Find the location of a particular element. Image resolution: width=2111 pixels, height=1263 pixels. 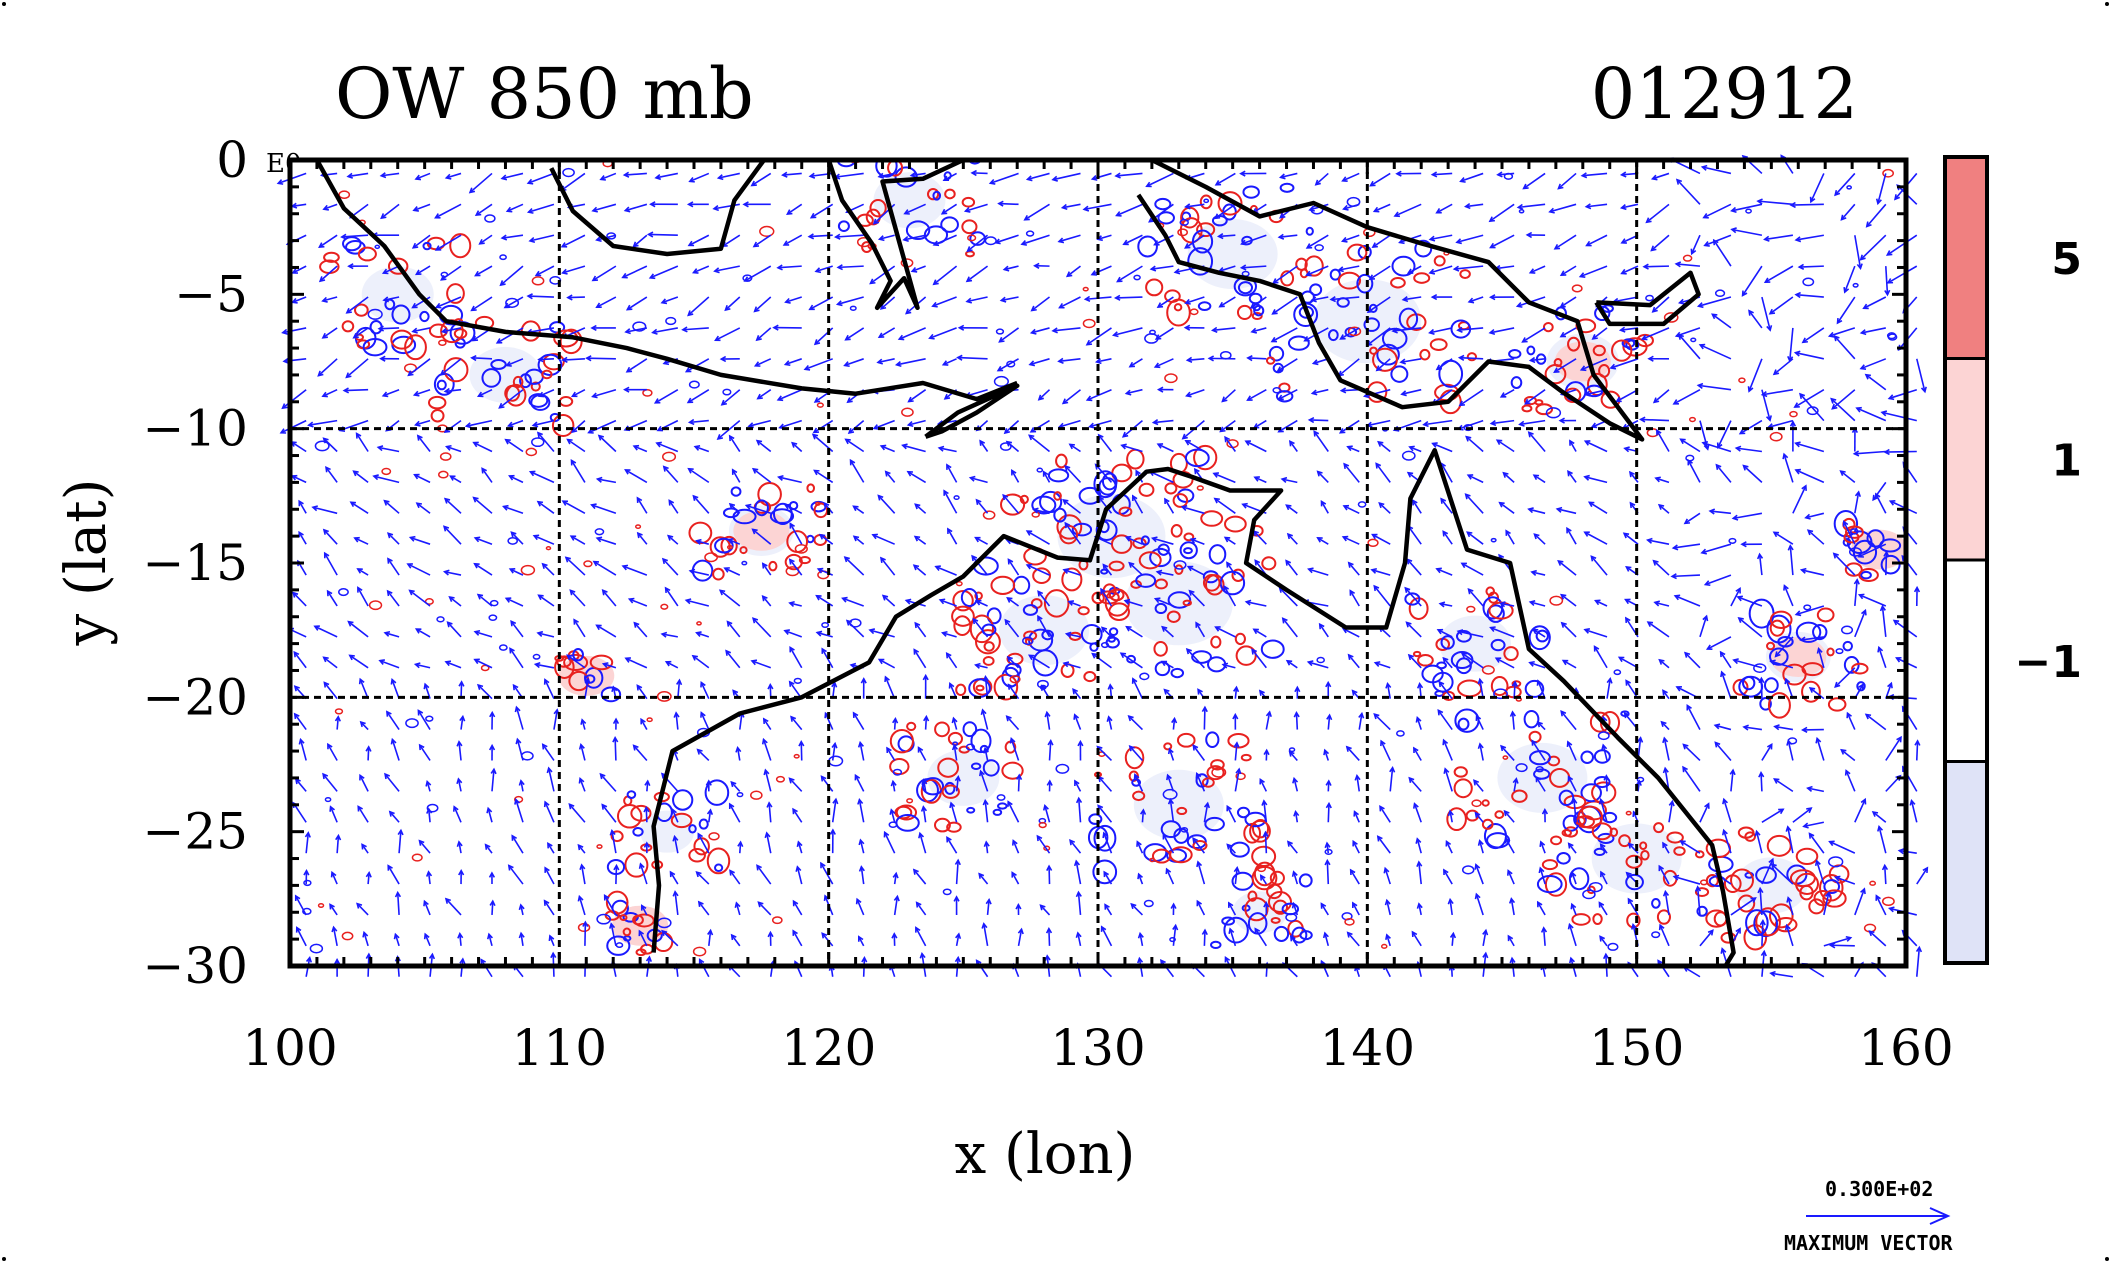

x-tick-label: 150 is located at coordinates (1636, 1048).